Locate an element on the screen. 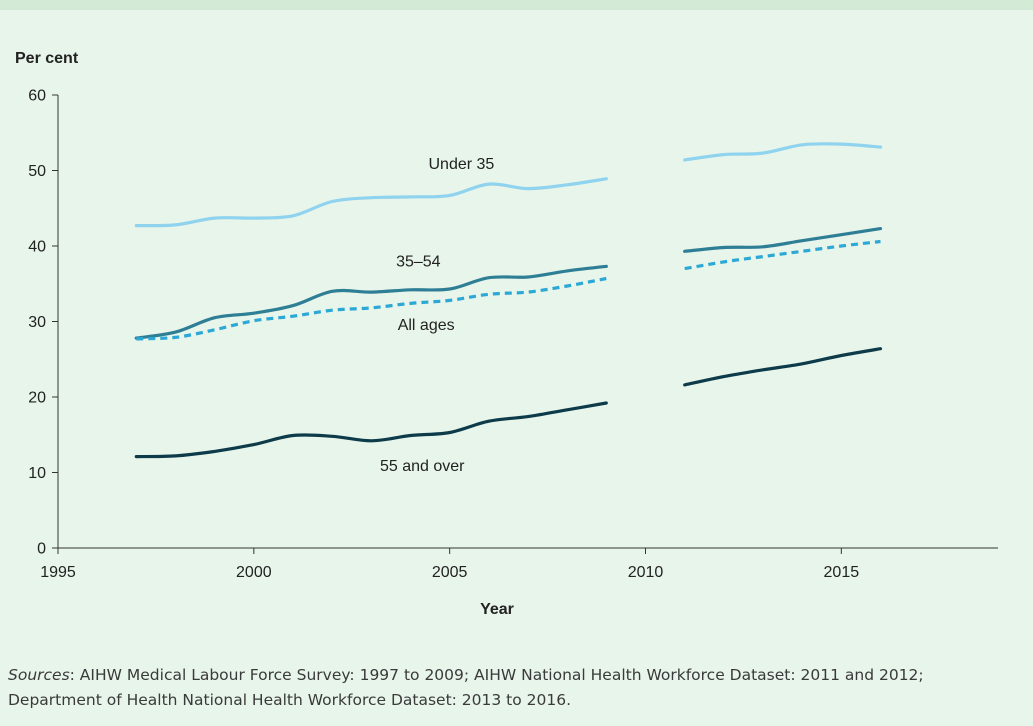 The image size is (1033, 726). series-labels: Under 35 35–54 All ages 55 and over is located at coordinates (437, 315).